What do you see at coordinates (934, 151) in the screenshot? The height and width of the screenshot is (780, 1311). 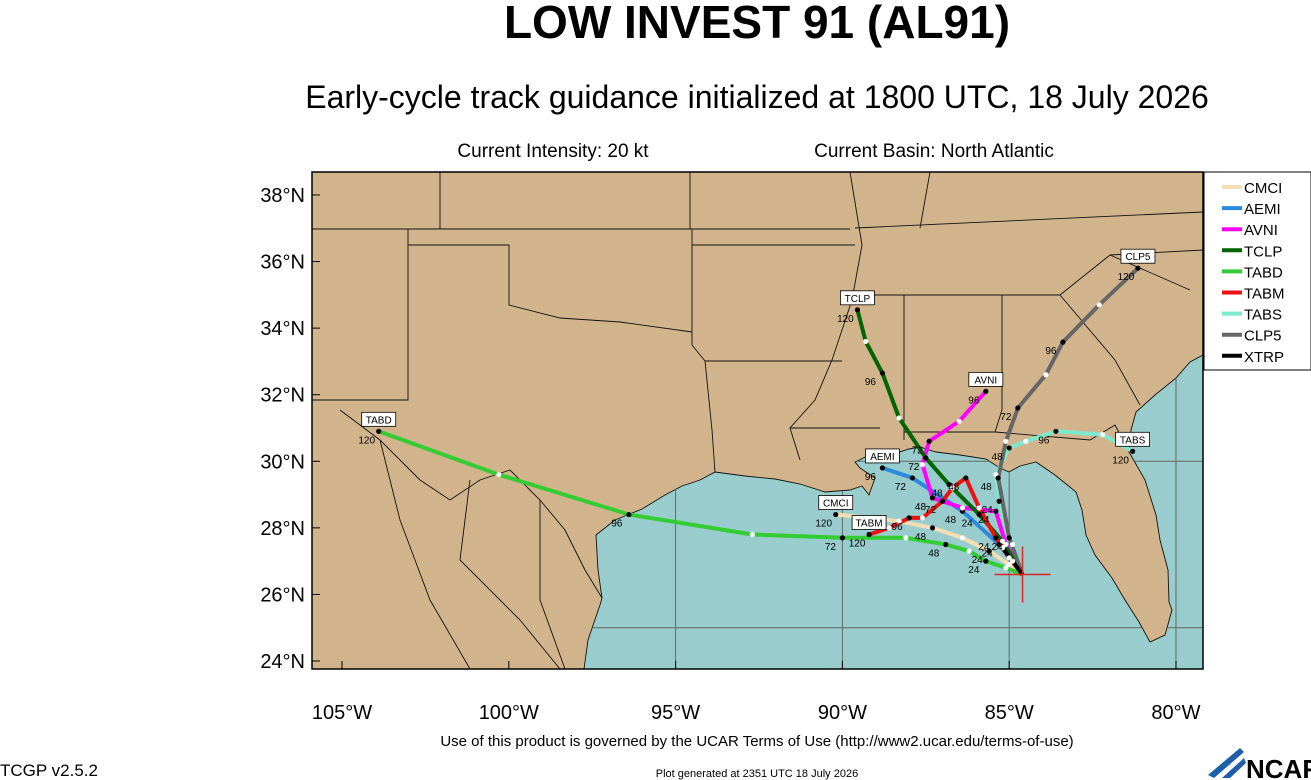 I see `basin: Current Basin: North Atlantic` at bounding box center [934, 151].